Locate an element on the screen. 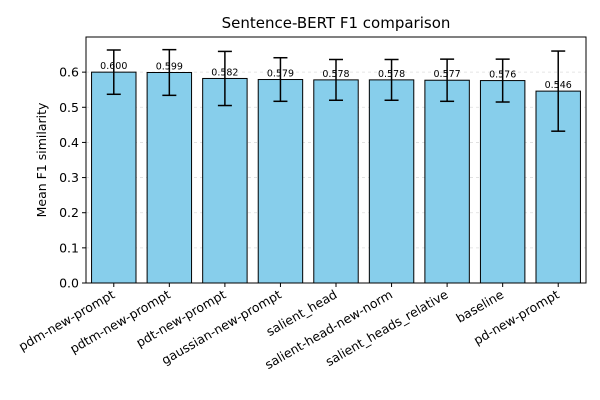 The width and height of the screenshot is (600, 400). bar-value-label: 0.582 is located at coordinates (224, 72).